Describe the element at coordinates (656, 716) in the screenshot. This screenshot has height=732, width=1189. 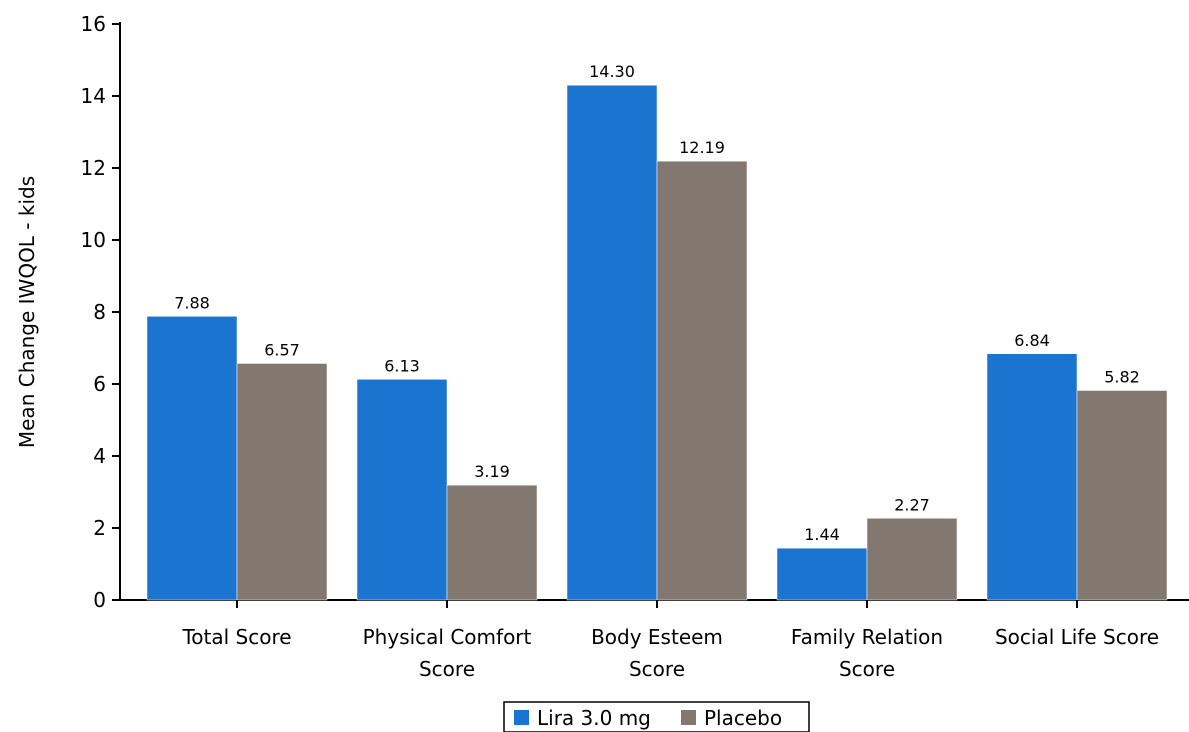
I see `legend-box` at that location.